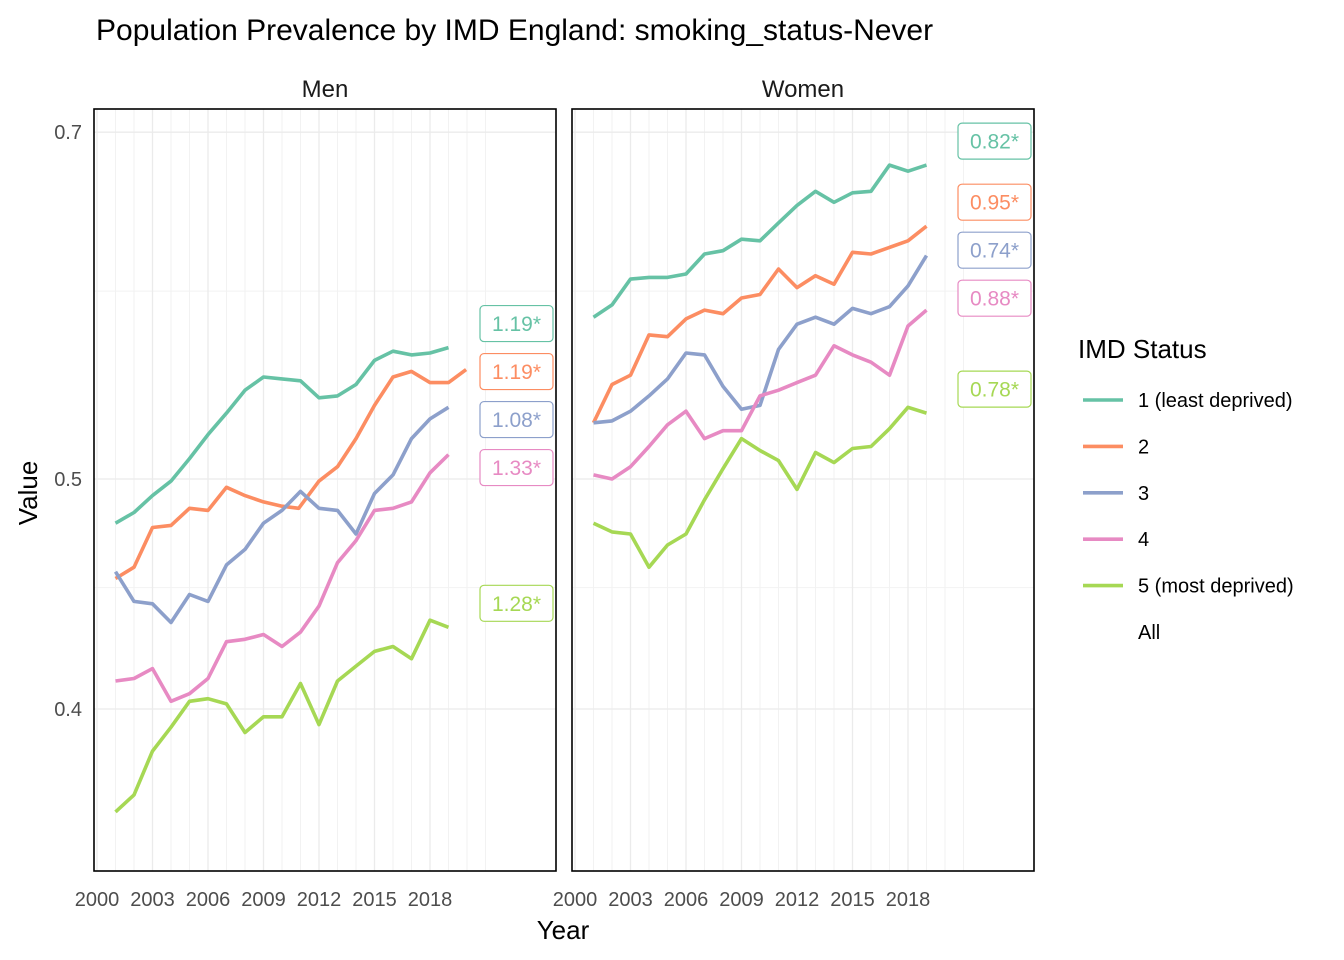 This screenshot has width=1344, height=960. Describe the element at coordinates (563, 930) in the screenshot. I see `x-axis-title: Year` at that location.